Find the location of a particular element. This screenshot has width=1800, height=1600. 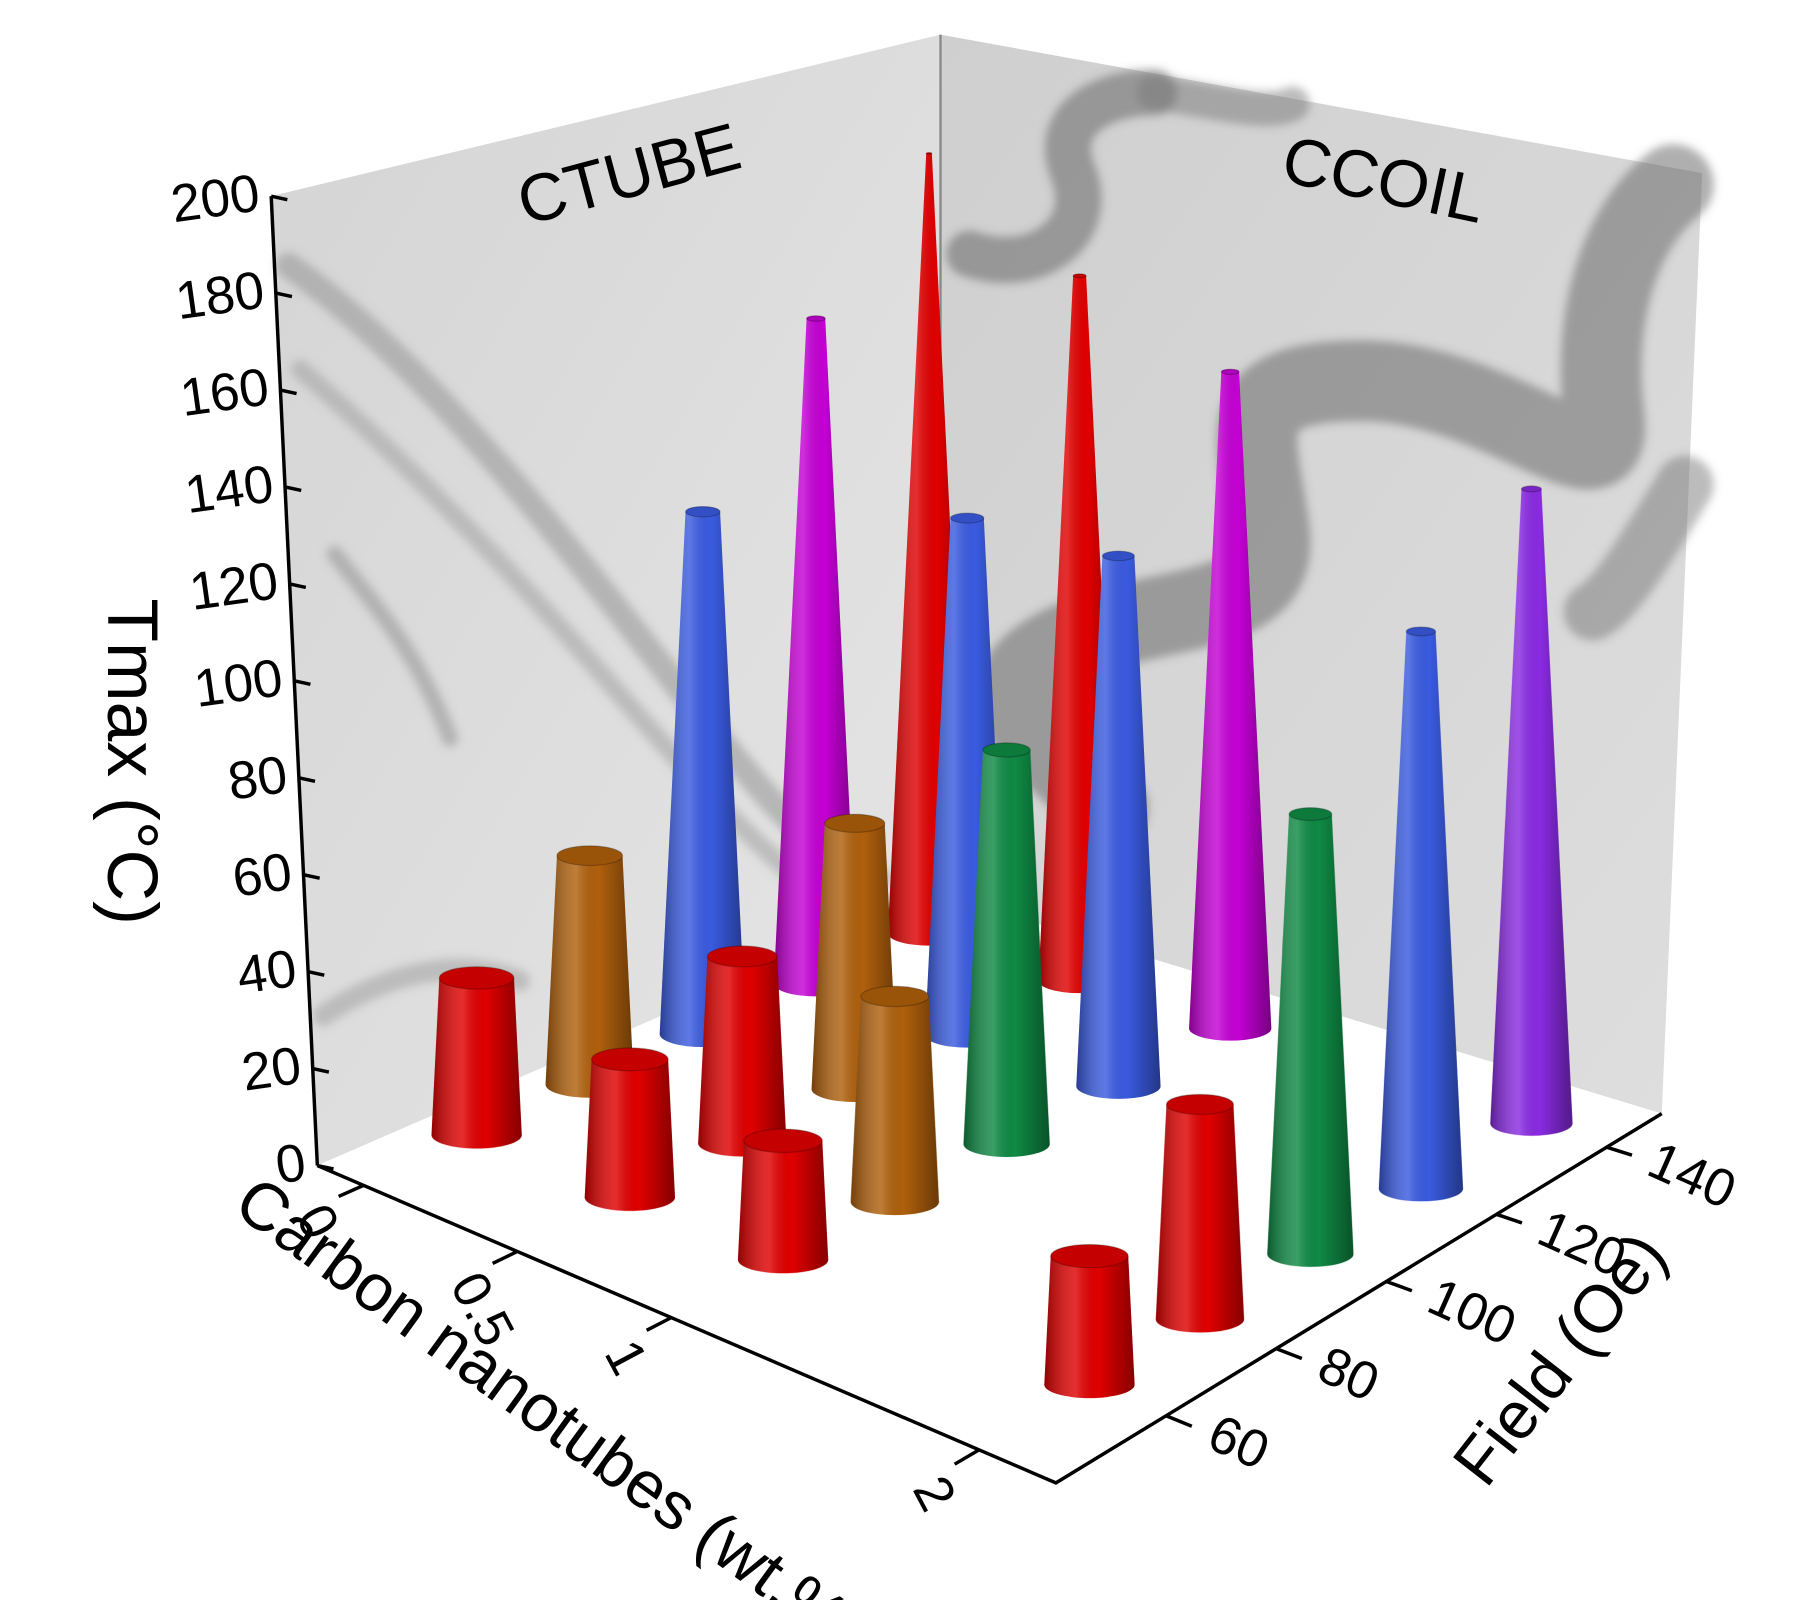

y-tick-label: 60 is located at coordinates (1239, 1443).